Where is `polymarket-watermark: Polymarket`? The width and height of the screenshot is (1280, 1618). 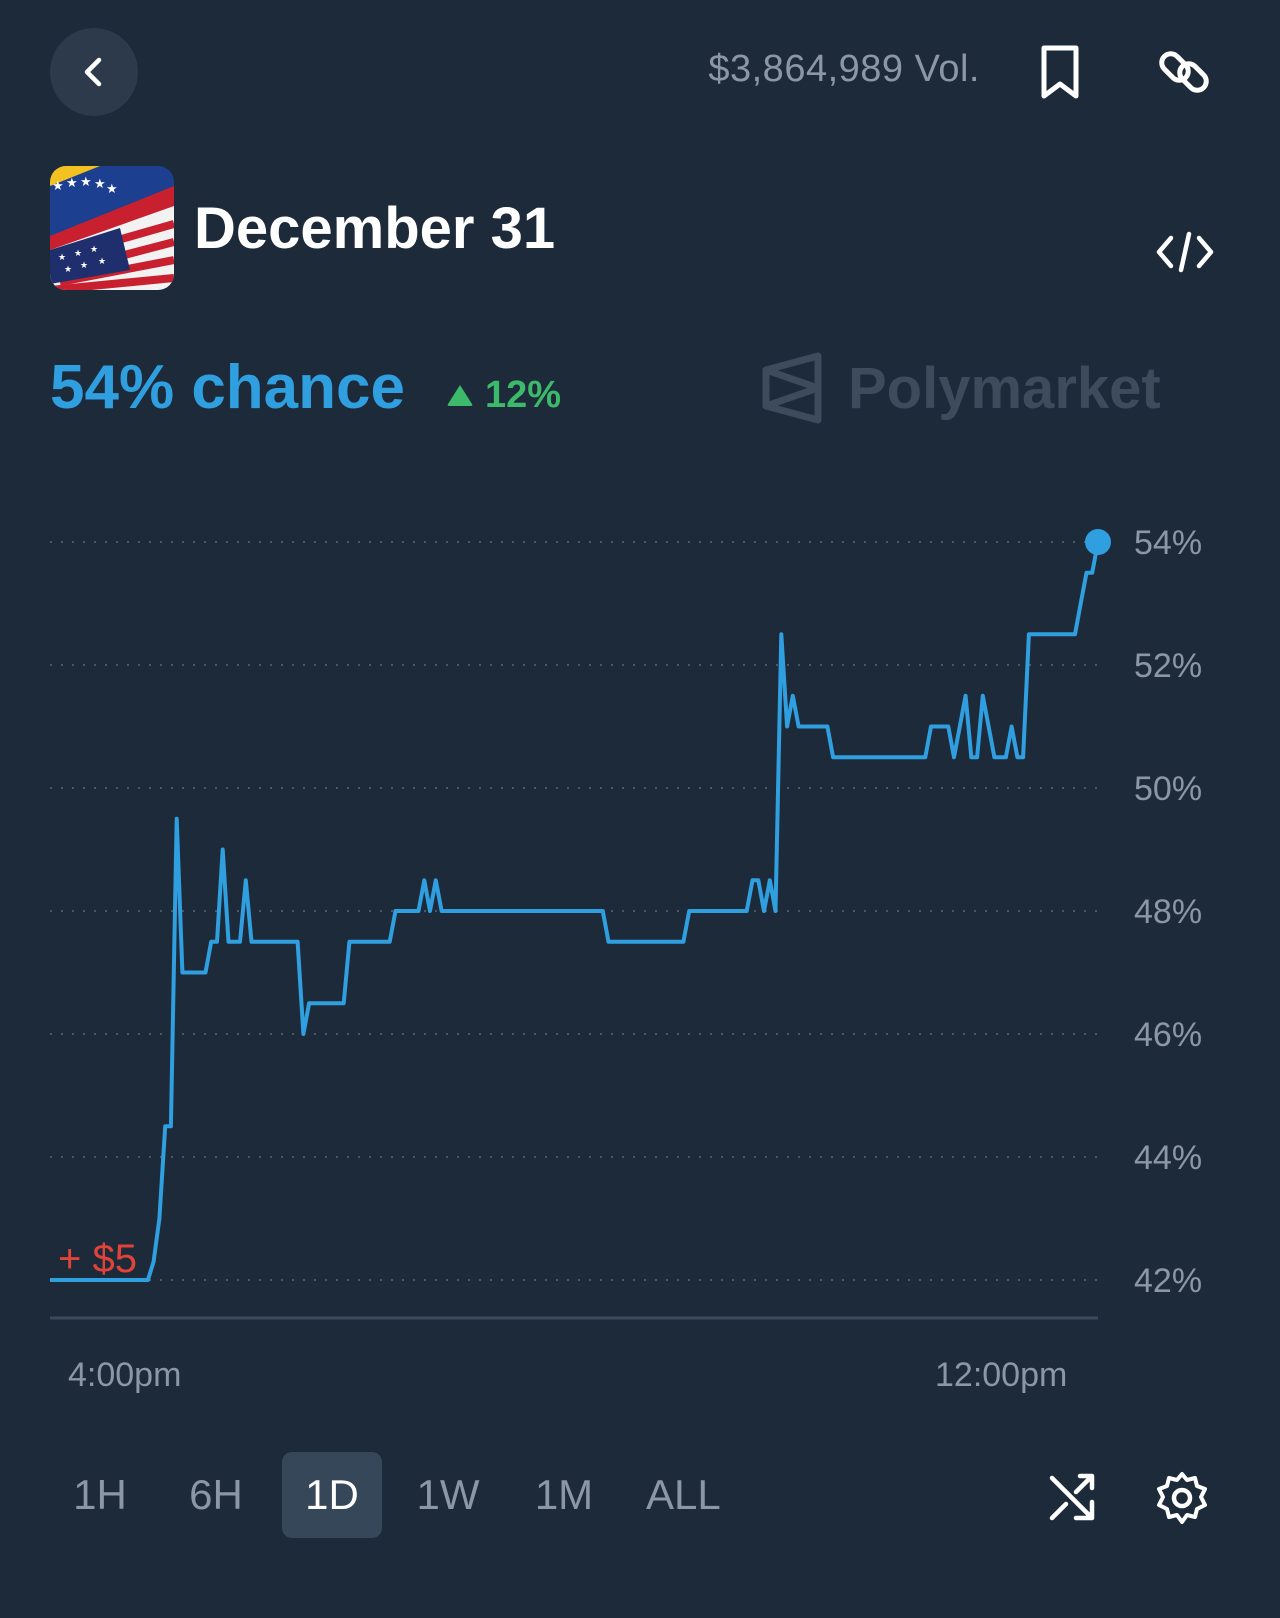
polymarket-watermark: Polymarket is located at coordinates (960, 388).